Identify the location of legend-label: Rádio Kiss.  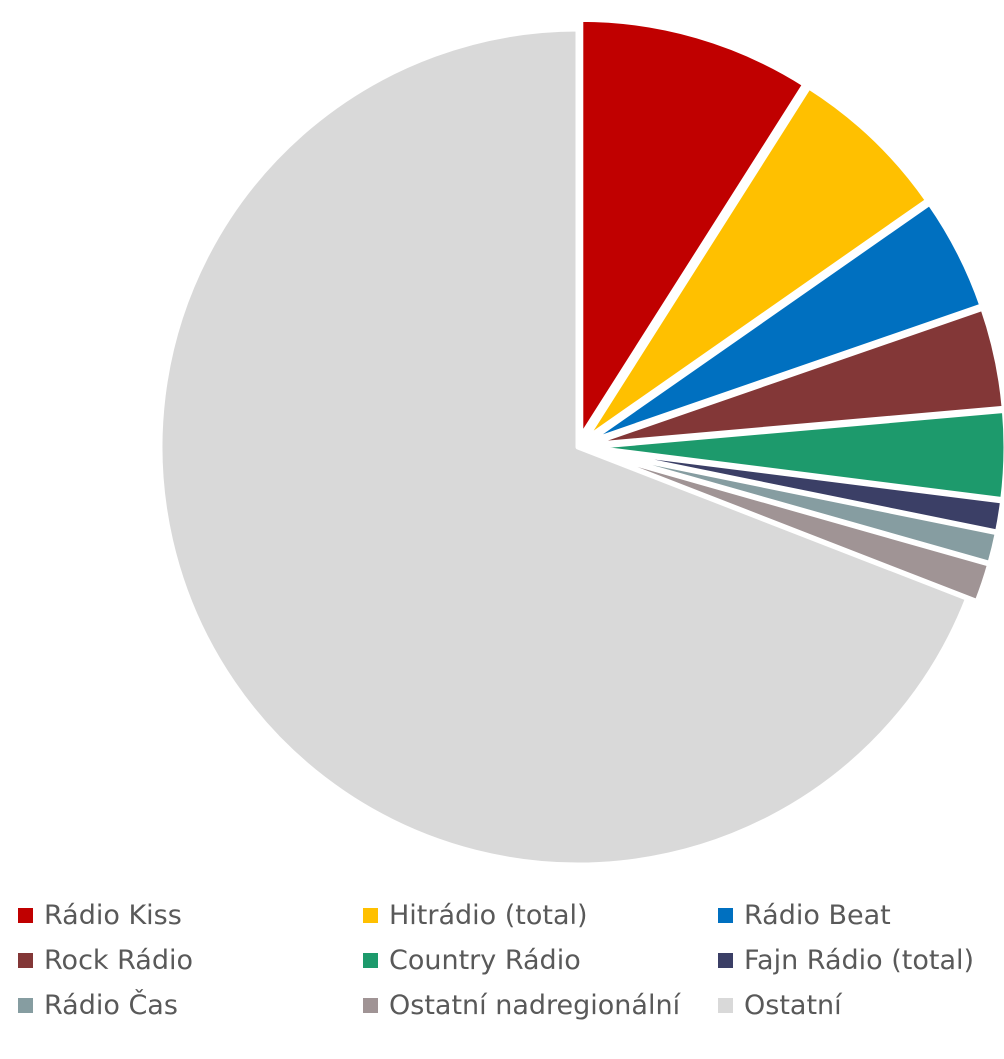
(113, 915).